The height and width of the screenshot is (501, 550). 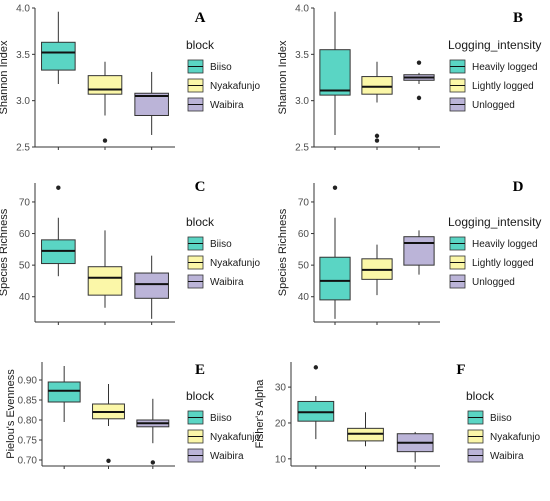 I want to click on panel-letter: C, so click(x=200, y=187).